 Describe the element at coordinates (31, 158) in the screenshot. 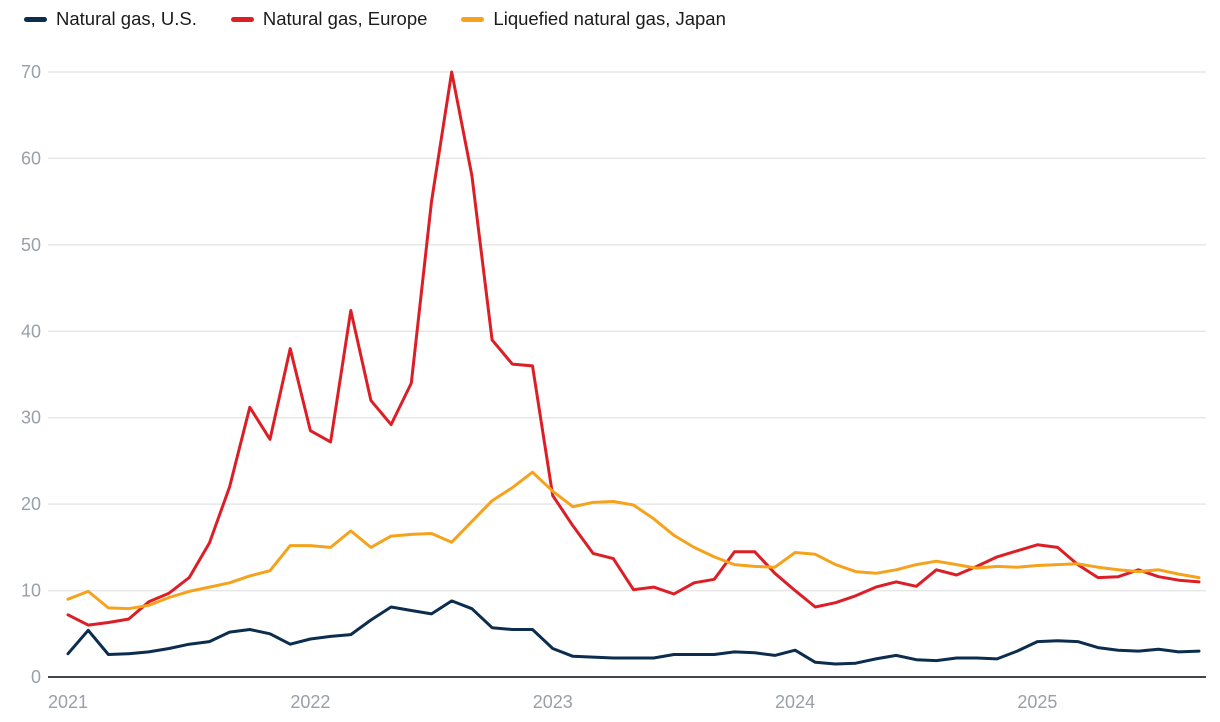

I see `y-tick-label-60: 60` at that location.